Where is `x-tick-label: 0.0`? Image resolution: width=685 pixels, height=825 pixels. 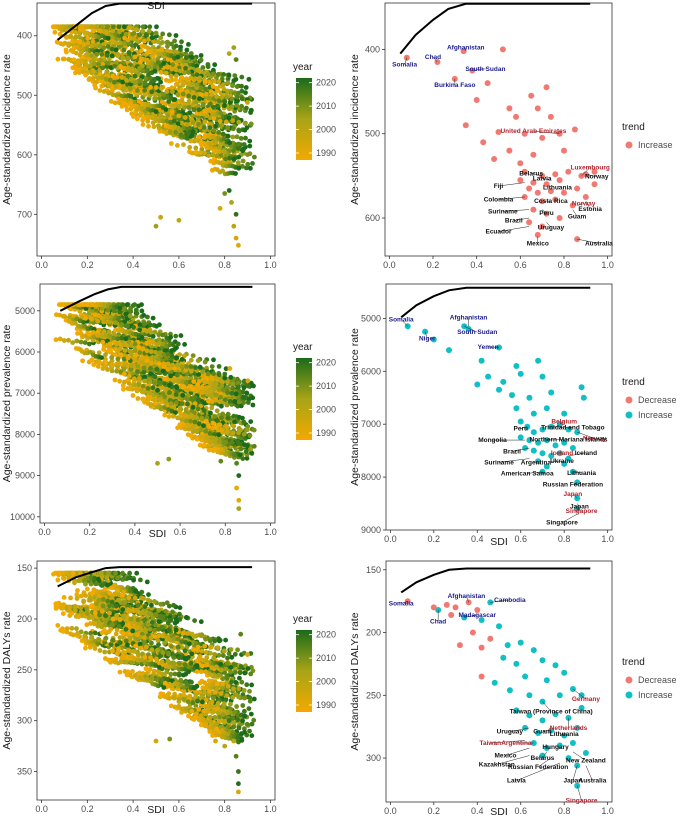 x-tick-label: 0.0 is located at coordinates (390, 539).